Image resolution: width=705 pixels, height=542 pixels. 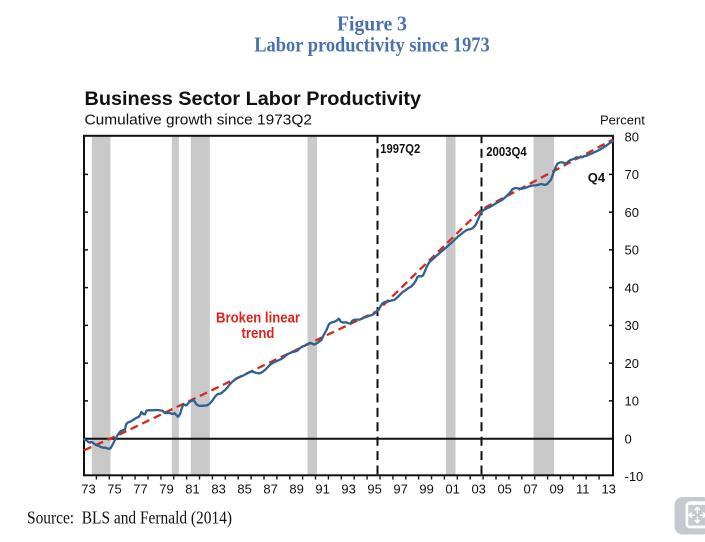 I want to click on svg-text: 30, so click(x=632, y=325).